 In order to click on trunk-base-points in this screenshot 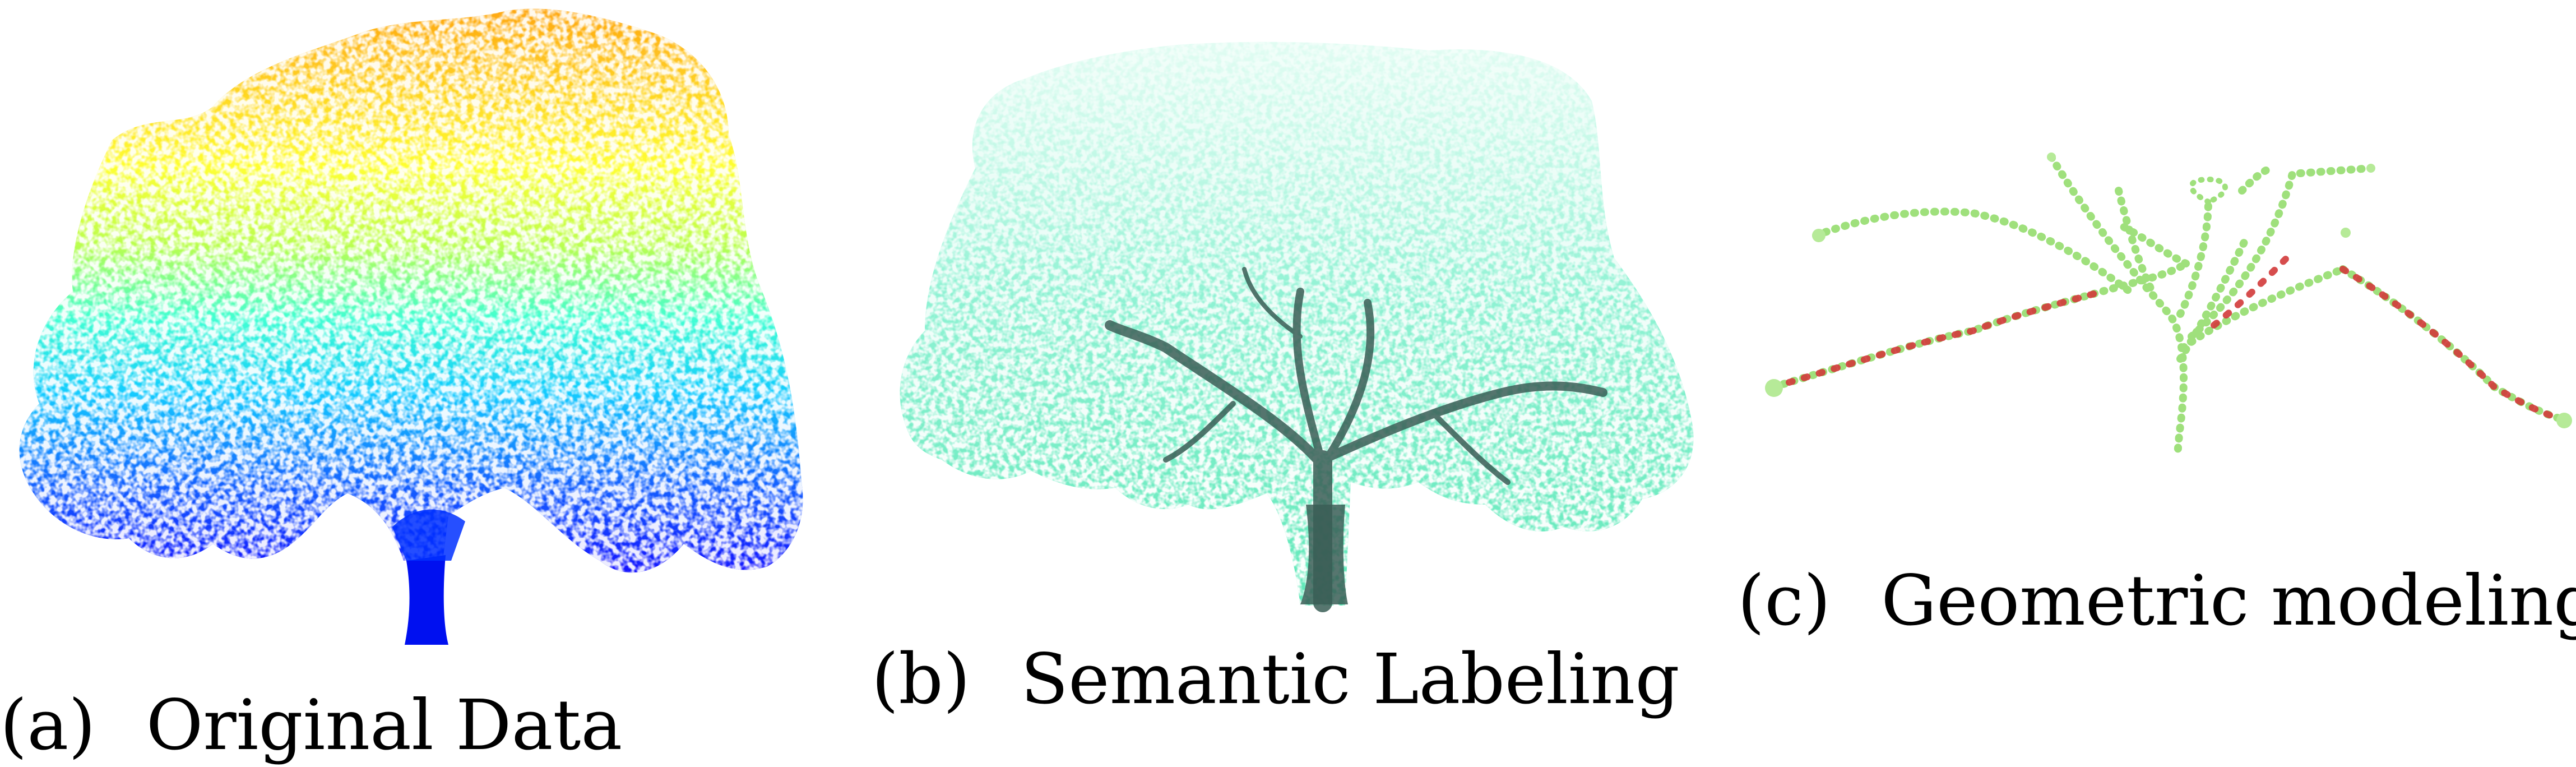, I will do `click(1324, 554)`.